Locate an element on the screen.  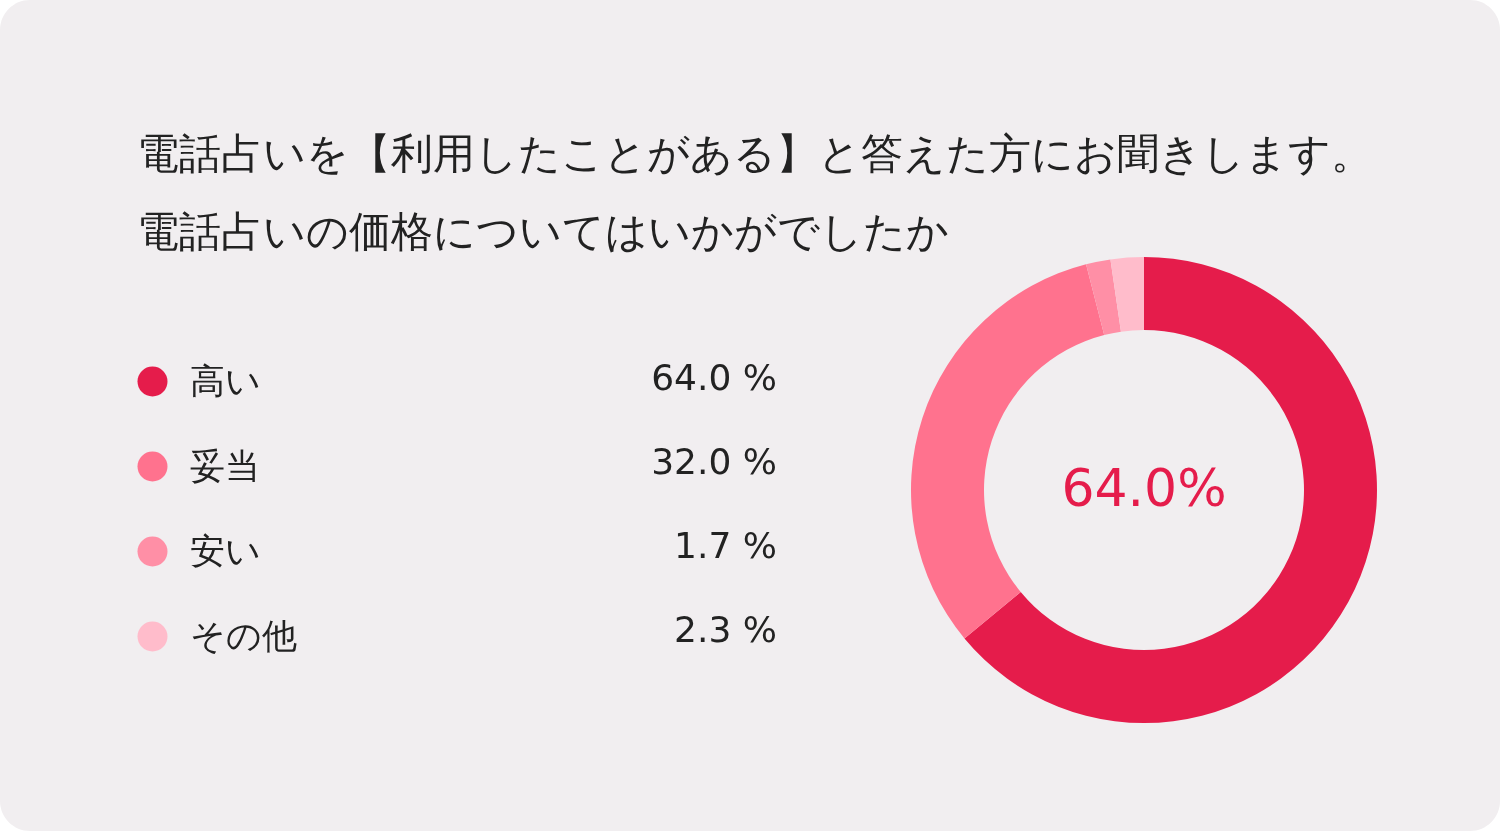
chart-title: 電話占いを【利用したことがある】と答えた方にお聞きします。 is located at coordinates (755, 153).